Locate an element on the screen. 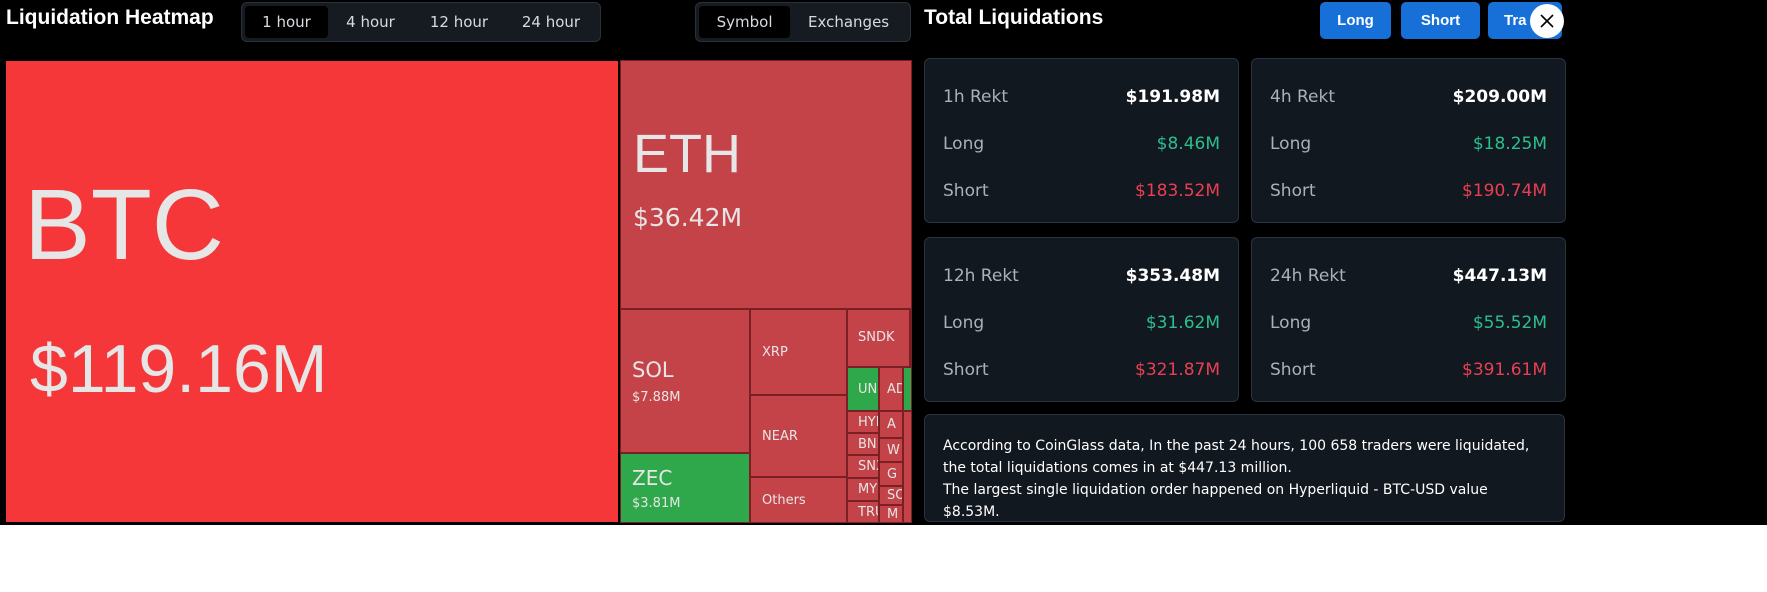  tile: ZEC $3.81M is located at coordinates (685, 488).